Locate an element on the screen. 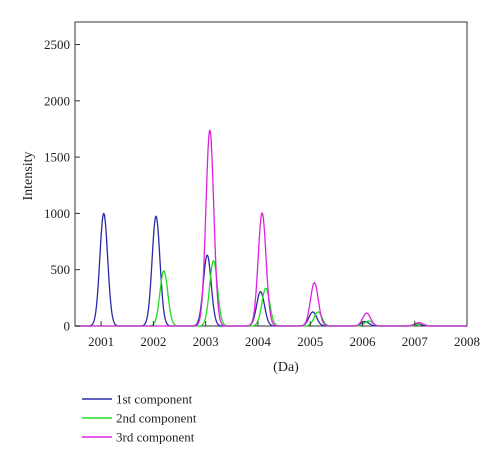 The height and width of the screenshot is (463, 500). y-axis-label: Intensity is located at coordinates (28, 176).